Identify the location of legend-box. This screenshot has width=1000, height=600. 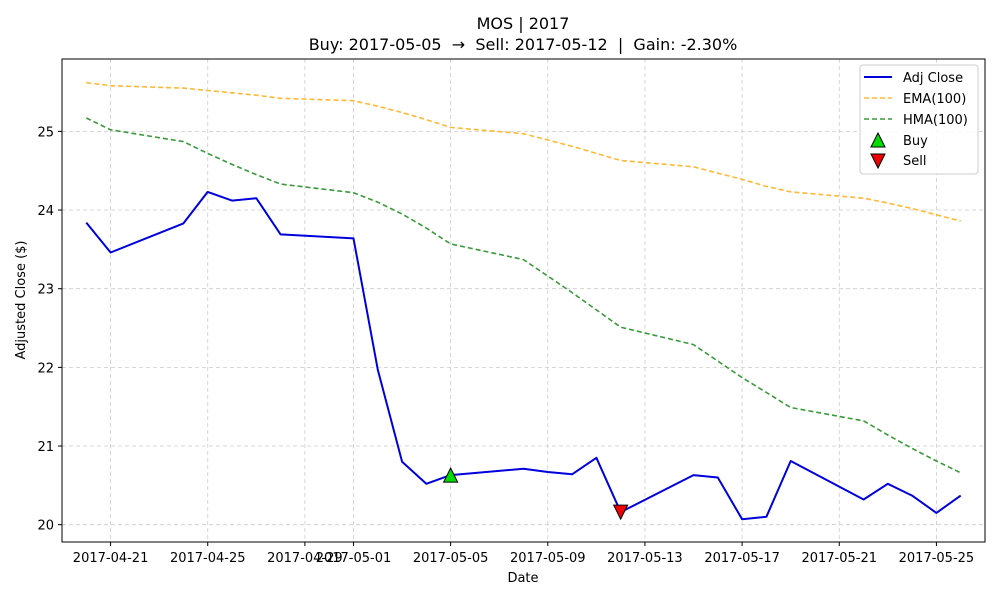
(919, 119).